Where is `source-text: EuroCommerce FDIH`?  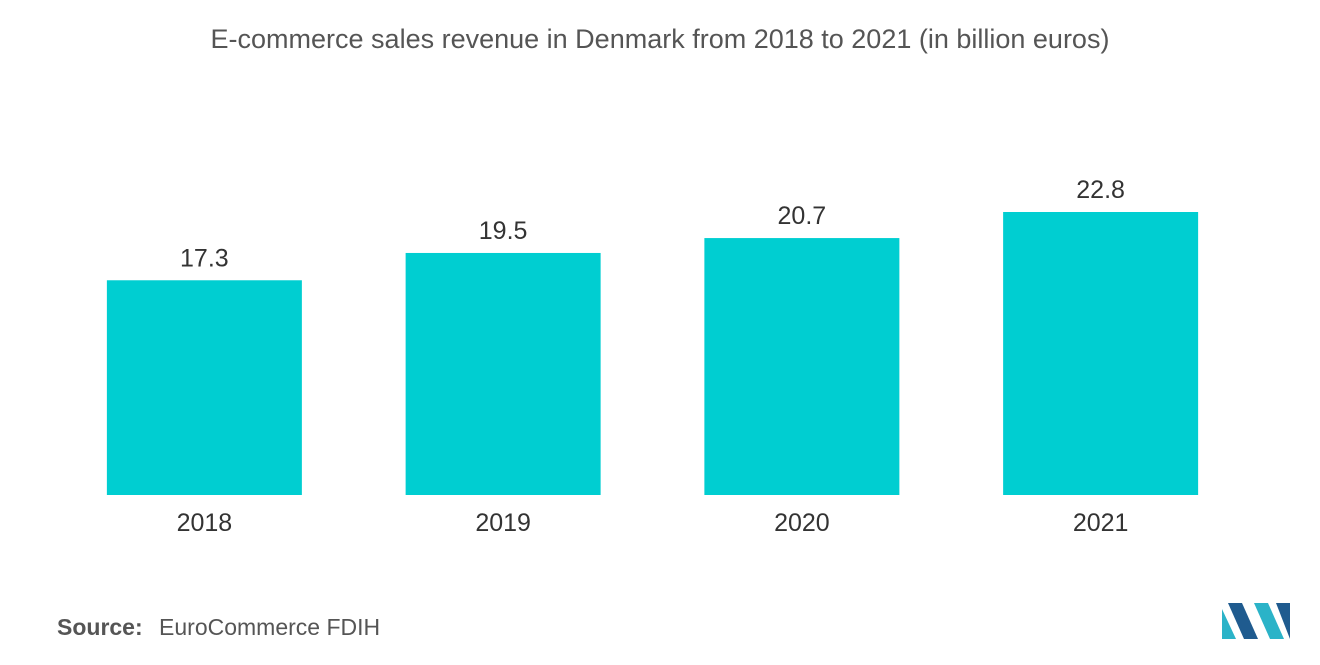
source-text: EuroCommerce FDIH is located at coordinates (270, 627).